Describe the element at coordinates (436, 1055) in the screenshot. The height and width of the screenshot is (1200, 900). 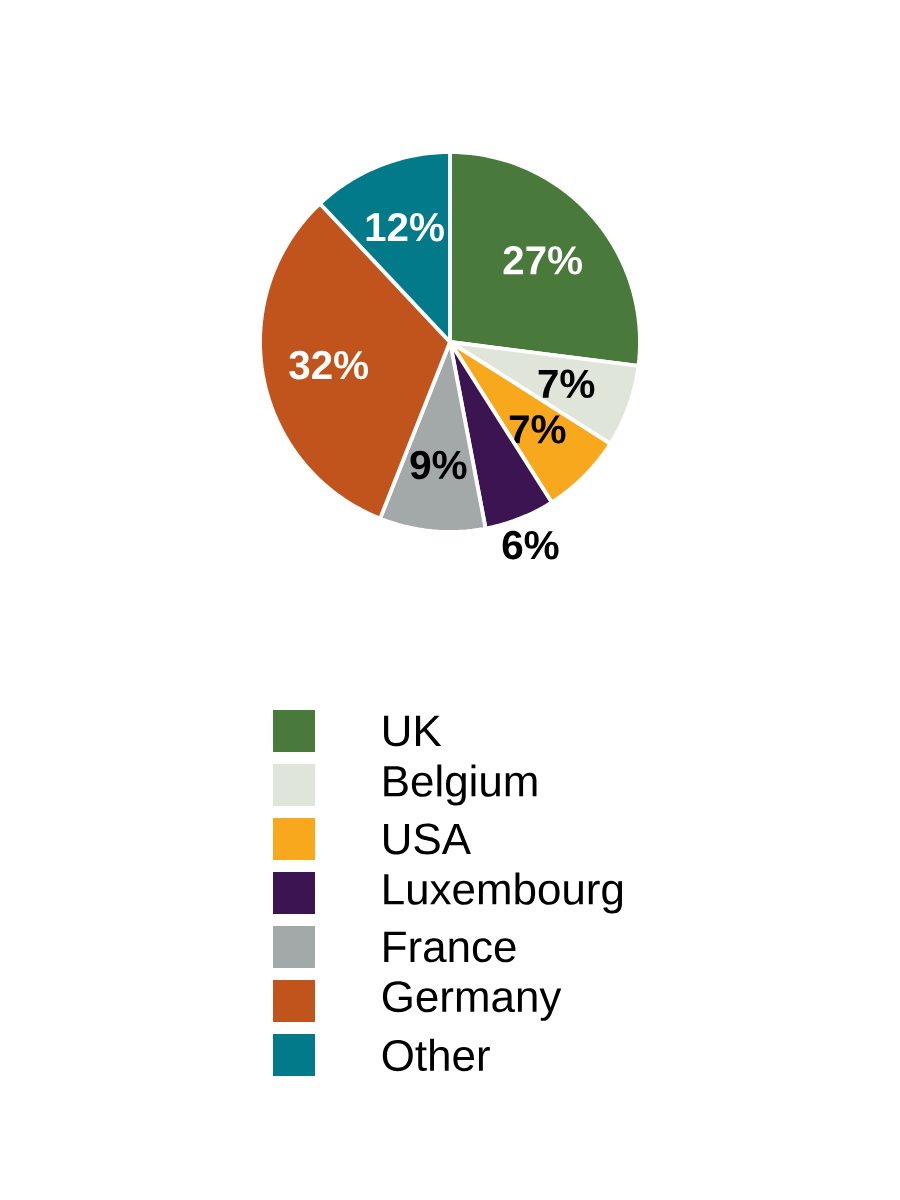
I see `legend-label: Other` at that location.